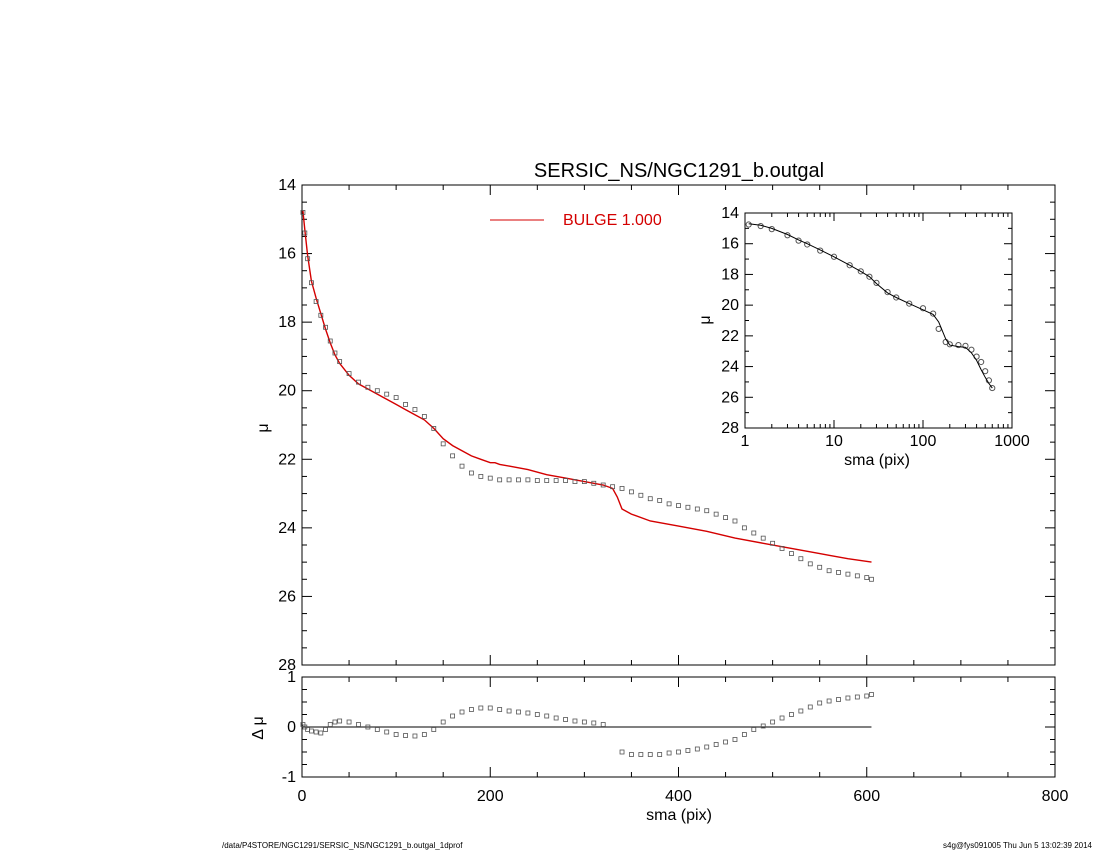 The width and height of the screenshot is (1100, 850). Describe the element at coordinates (885, 441) in the screenshot. I see `inset-x-tick-labels: 1 10 100 1000` at that location.